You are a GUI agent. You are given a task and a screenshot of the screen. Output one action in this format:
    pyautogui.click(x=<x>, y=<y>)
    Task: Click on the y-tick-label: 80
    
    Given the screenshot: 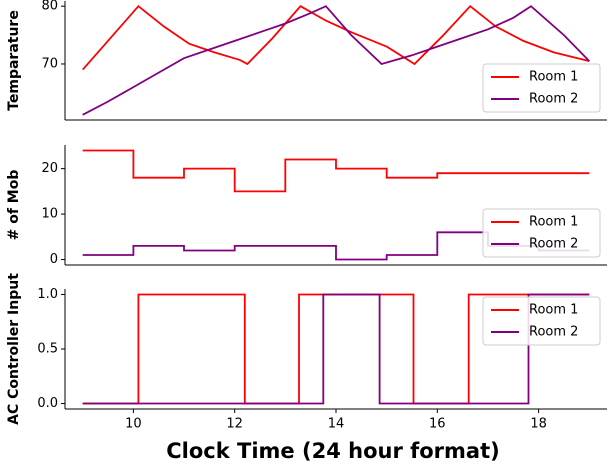 What is the action you would take?
    pyautogui.click(x=49, y=7)
    